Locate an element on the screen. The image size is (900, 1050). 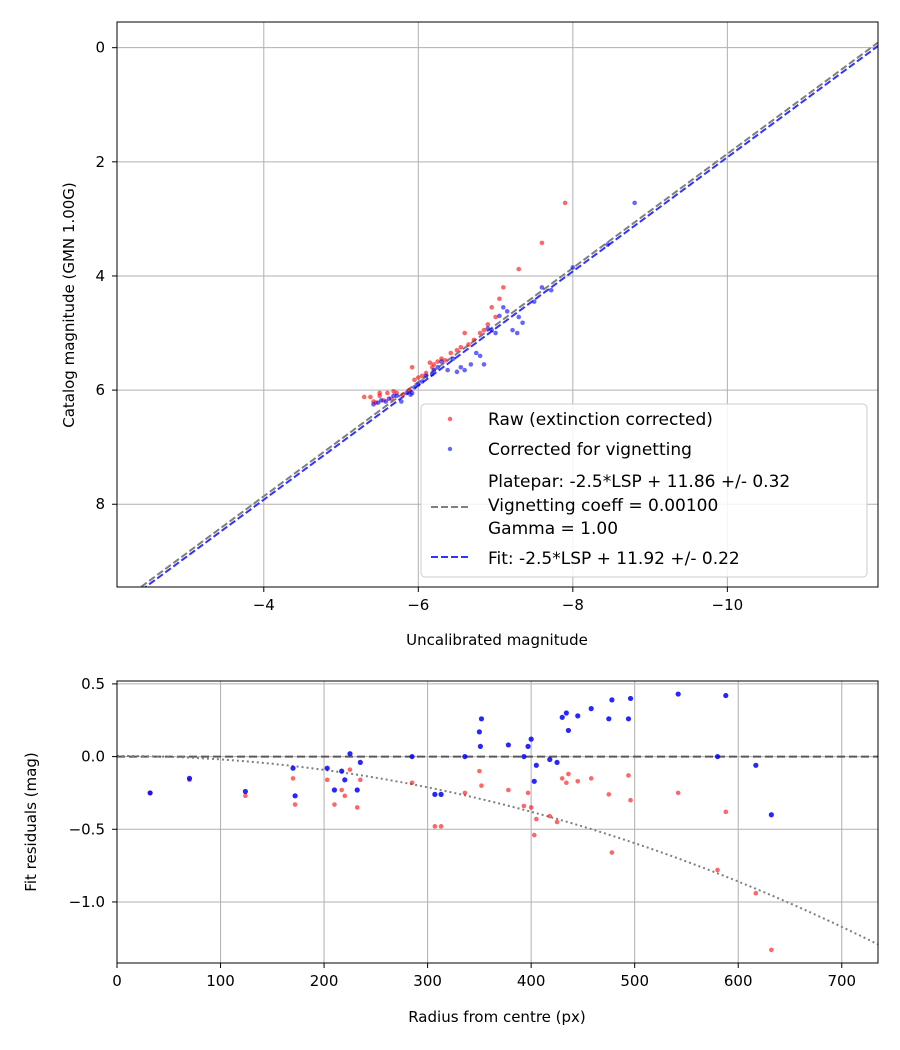
legend-label-raw: Raw (extinction corrected) is located at coordinates (600, 420).